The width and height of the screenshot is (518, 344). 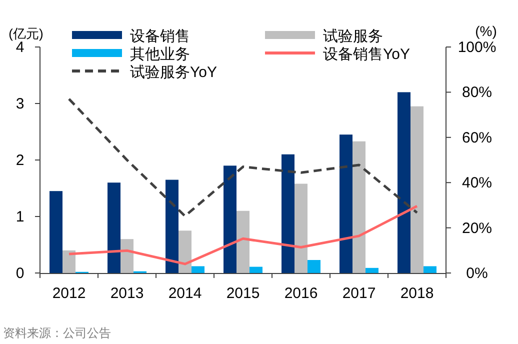 I want to click on legend-label: 试验服务, so click(x=353, y=36).